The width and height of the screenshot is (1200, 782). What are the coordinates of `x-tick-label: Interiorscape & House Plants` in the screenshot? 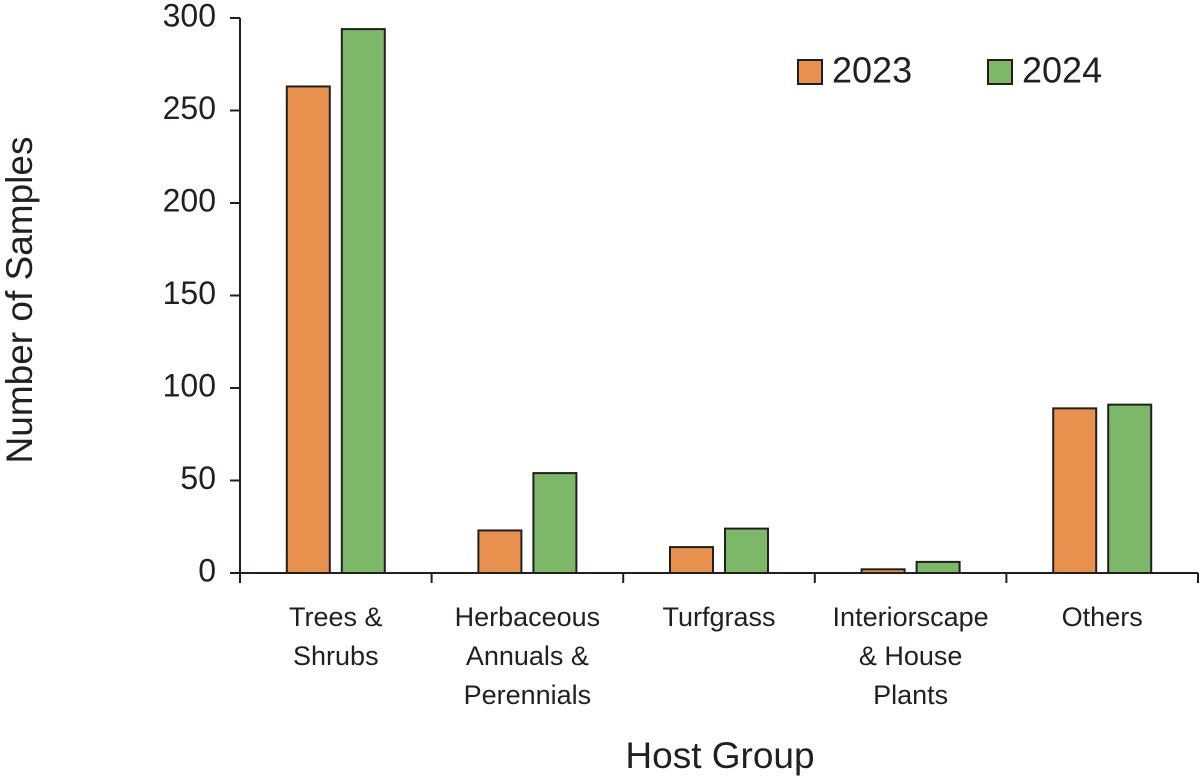 It's located at (910, 656).